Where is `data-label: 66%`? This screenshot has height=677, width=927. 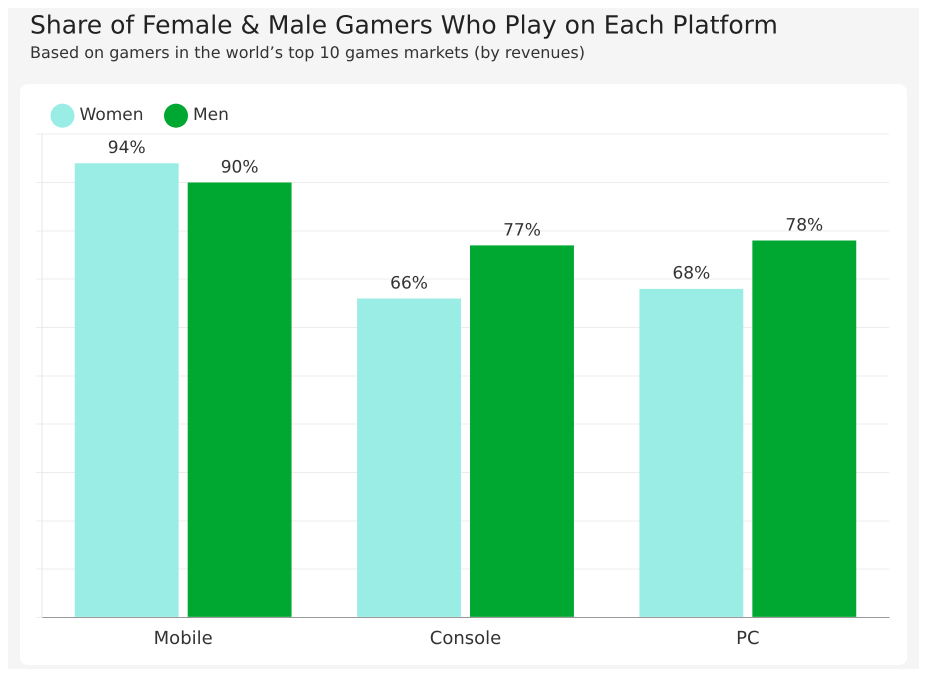 data-label: 66% is located at coordinates (409, 283).